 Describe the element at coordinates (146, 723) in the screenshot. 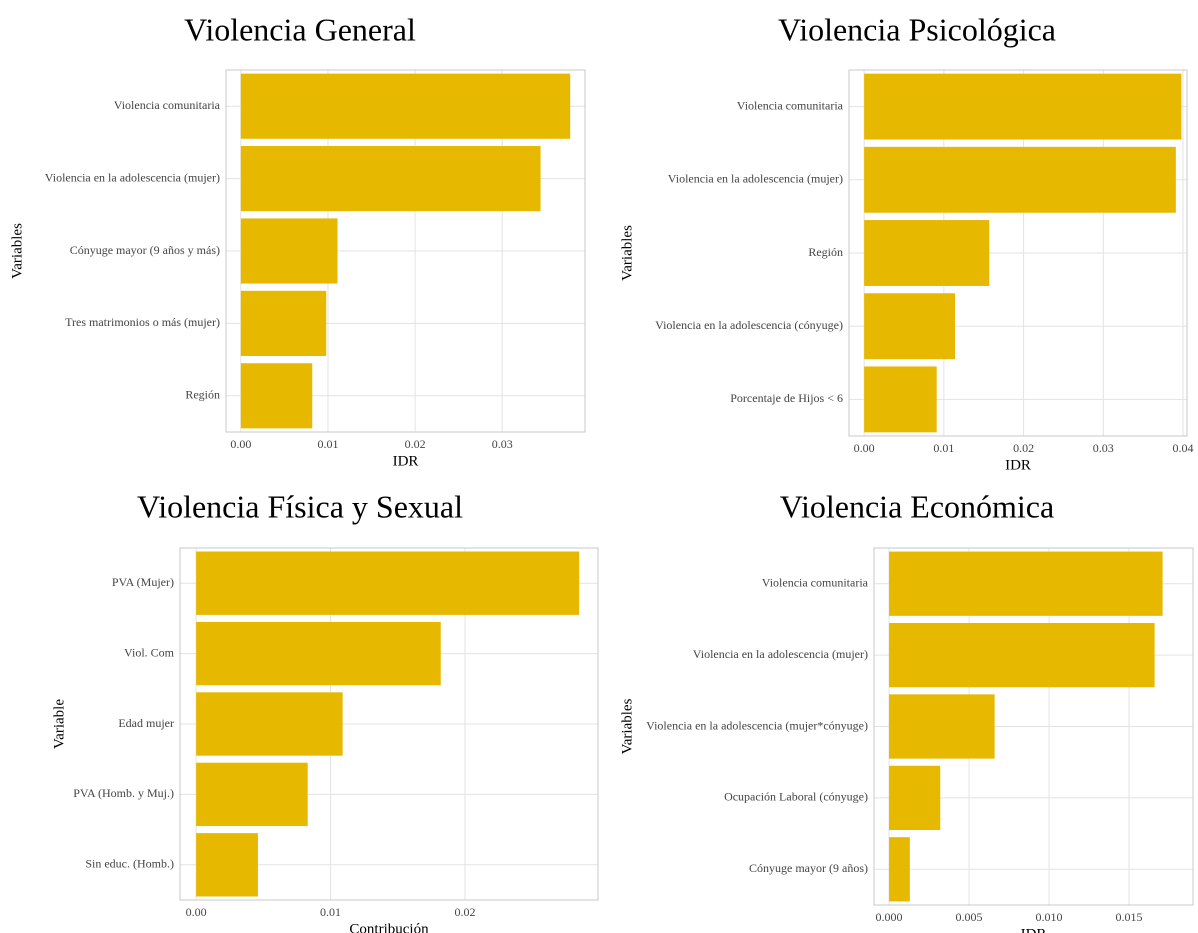

I see `y-tick-label: Edad mujer` at that location.